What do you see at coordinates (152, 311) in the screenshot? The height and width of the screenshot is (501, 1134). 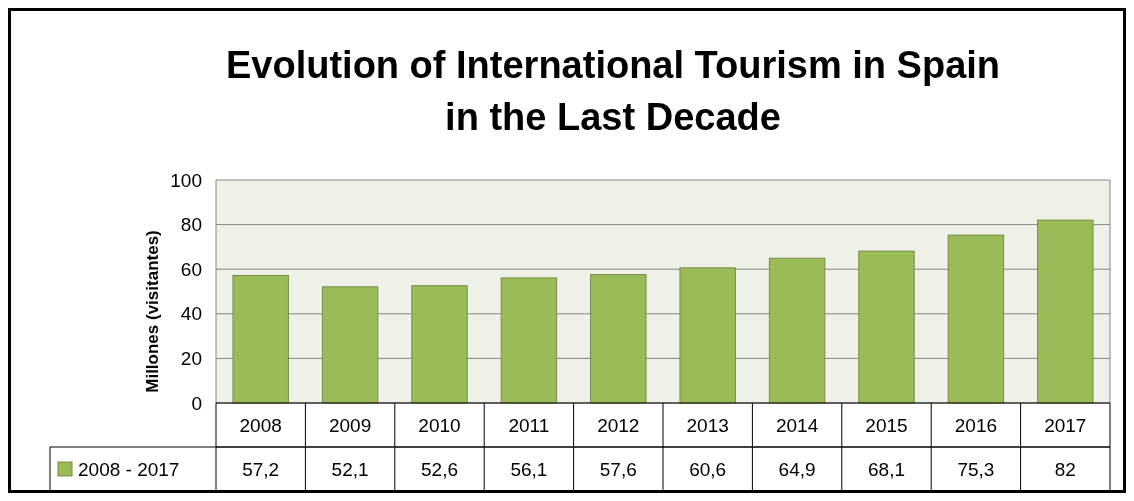 I see `y-axis-title: Millones (visitantes)` at bounding box center [152, 311].